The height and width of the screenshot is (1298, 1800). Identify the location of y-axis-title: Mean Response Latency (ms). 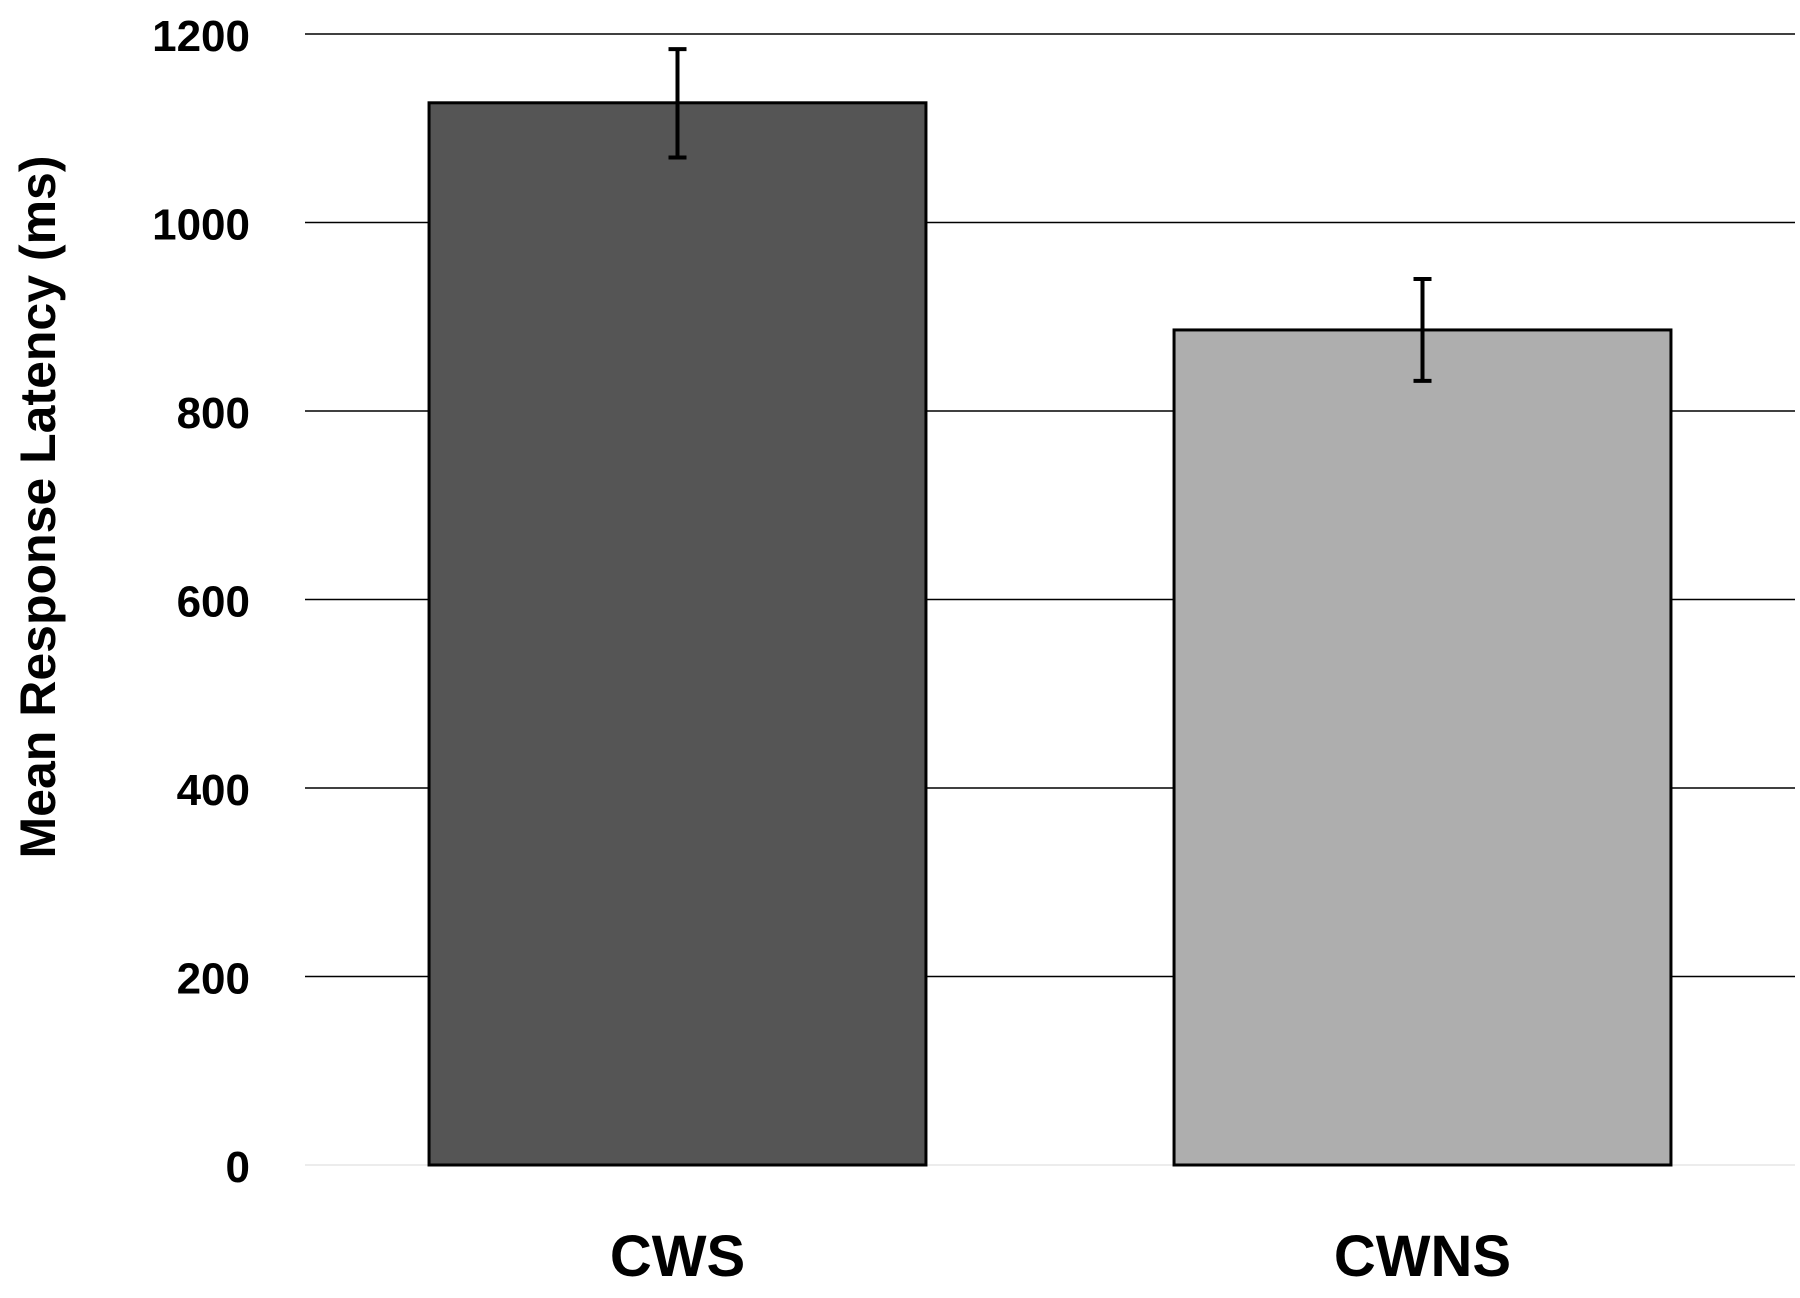
(38, 507).